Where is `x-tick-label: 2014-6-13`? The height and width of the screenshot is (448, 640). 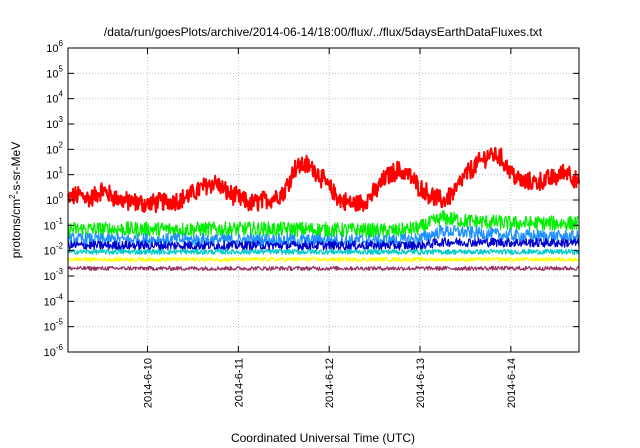
x-tick-label: 2014-6-13 is located at coordinates (421, 383).